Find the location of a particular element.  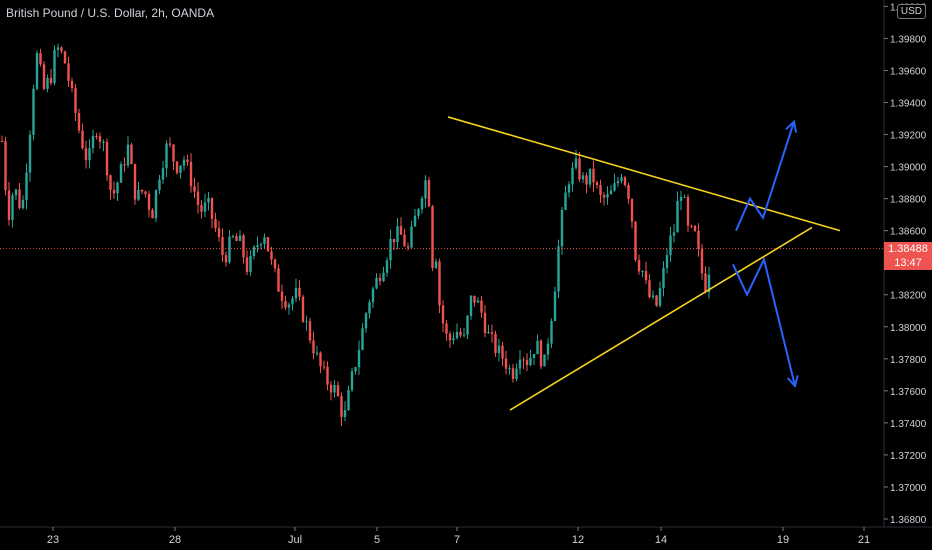

price-tick-label: 1.37800 is located at coordinates (908, 360).